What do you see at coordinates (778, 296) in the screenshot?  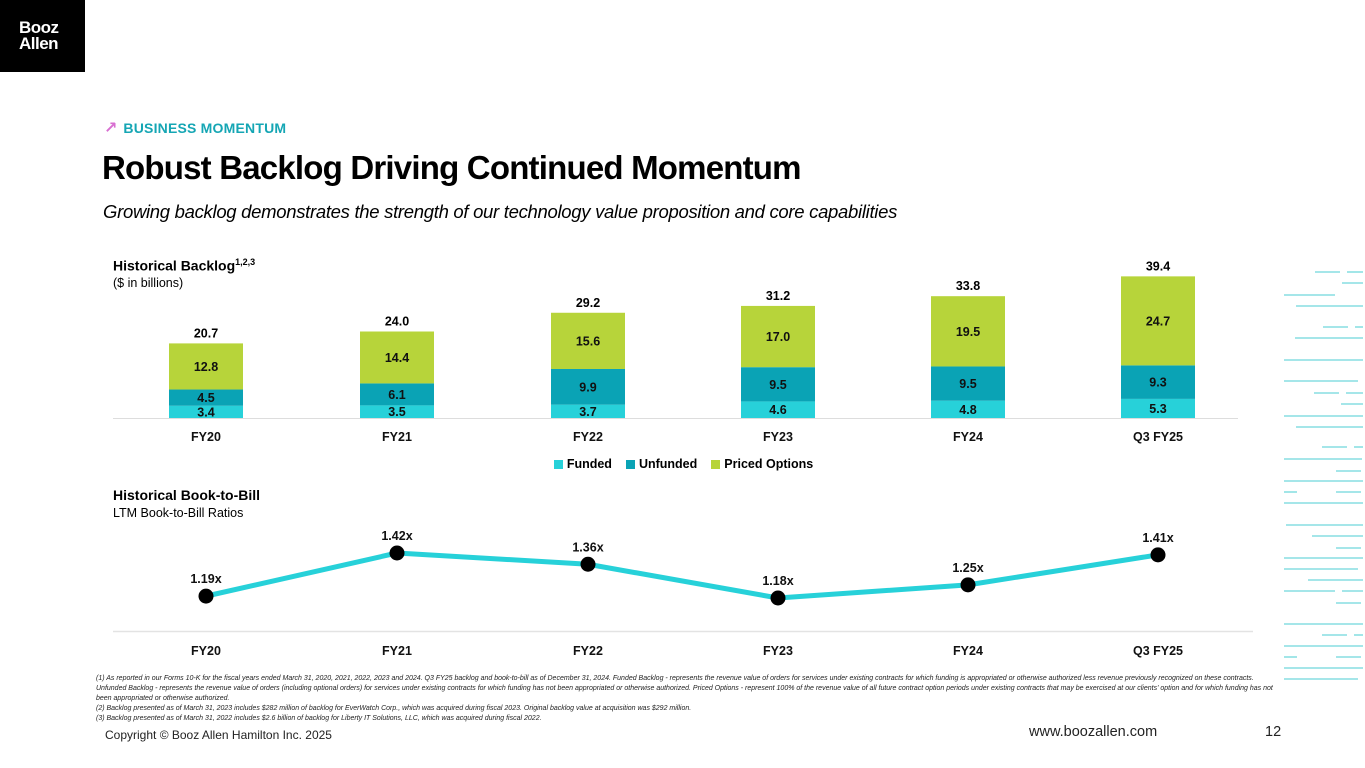 I see `bar-total-label: 31.2` at bounding box center [778, 296].